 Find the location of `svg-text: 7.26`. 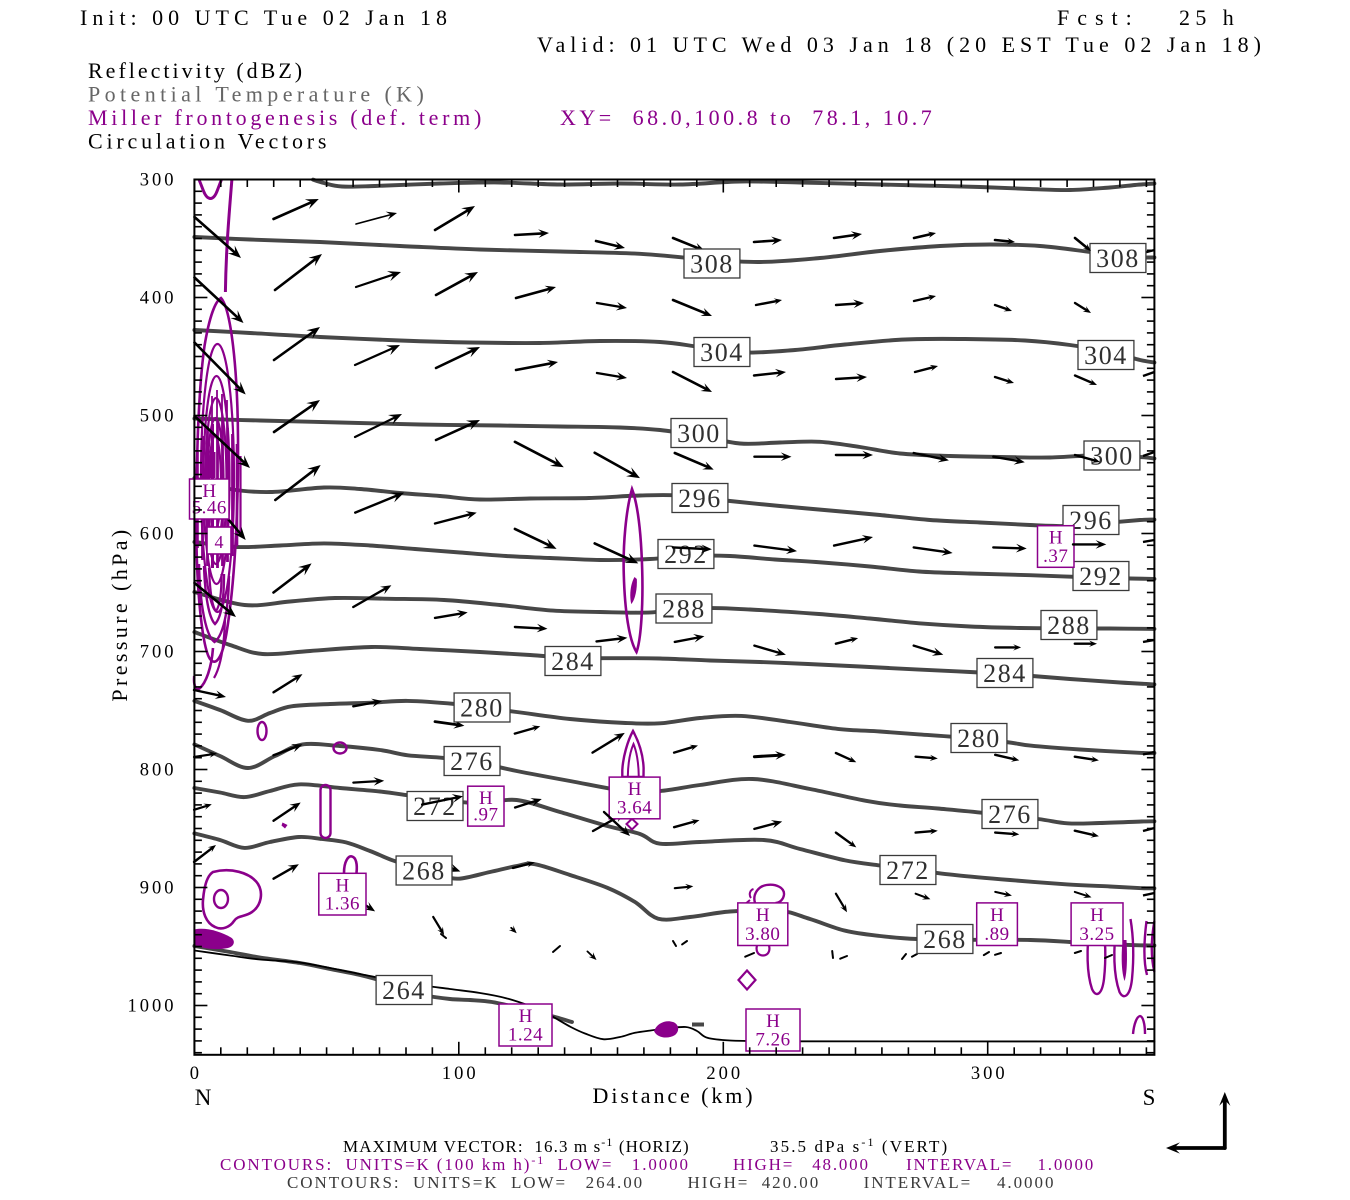

svg-text: 7.26 is located at coordinates (772, 1040).